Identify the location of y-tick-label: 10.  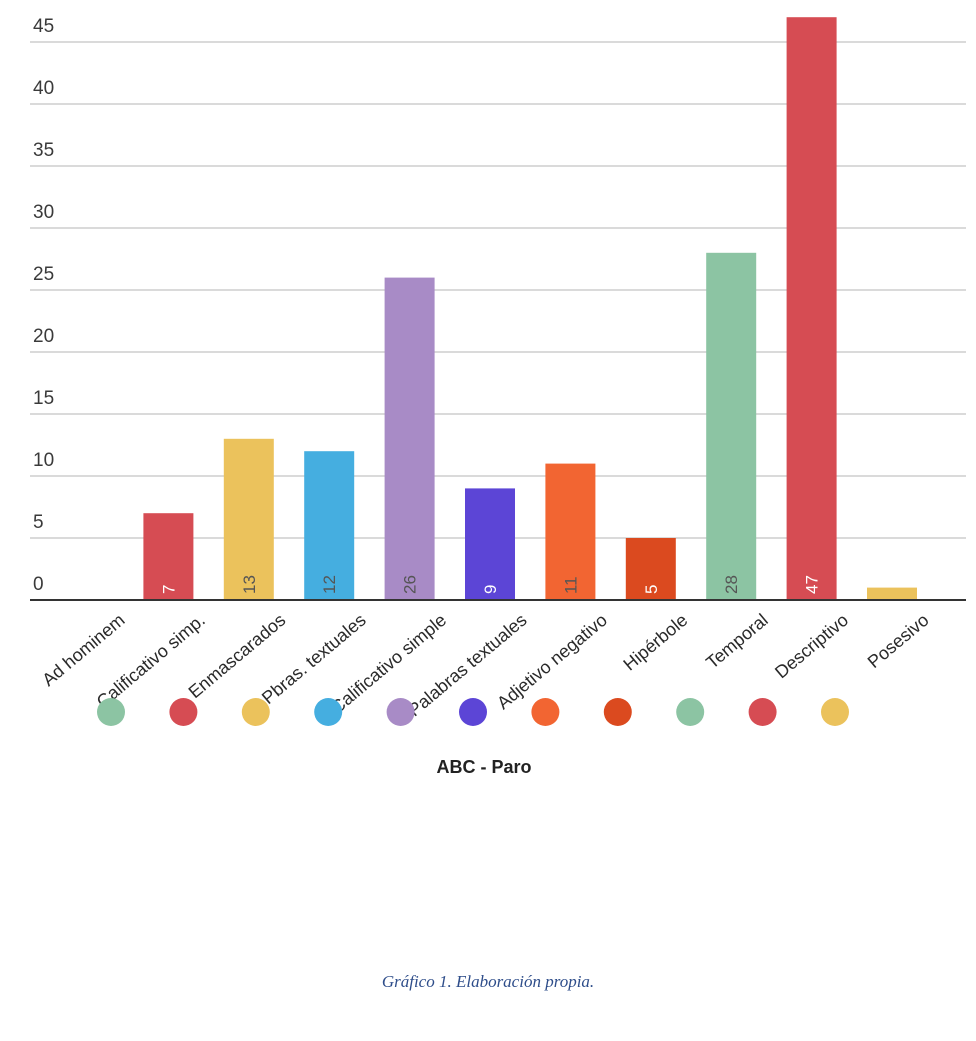
(43, 460).